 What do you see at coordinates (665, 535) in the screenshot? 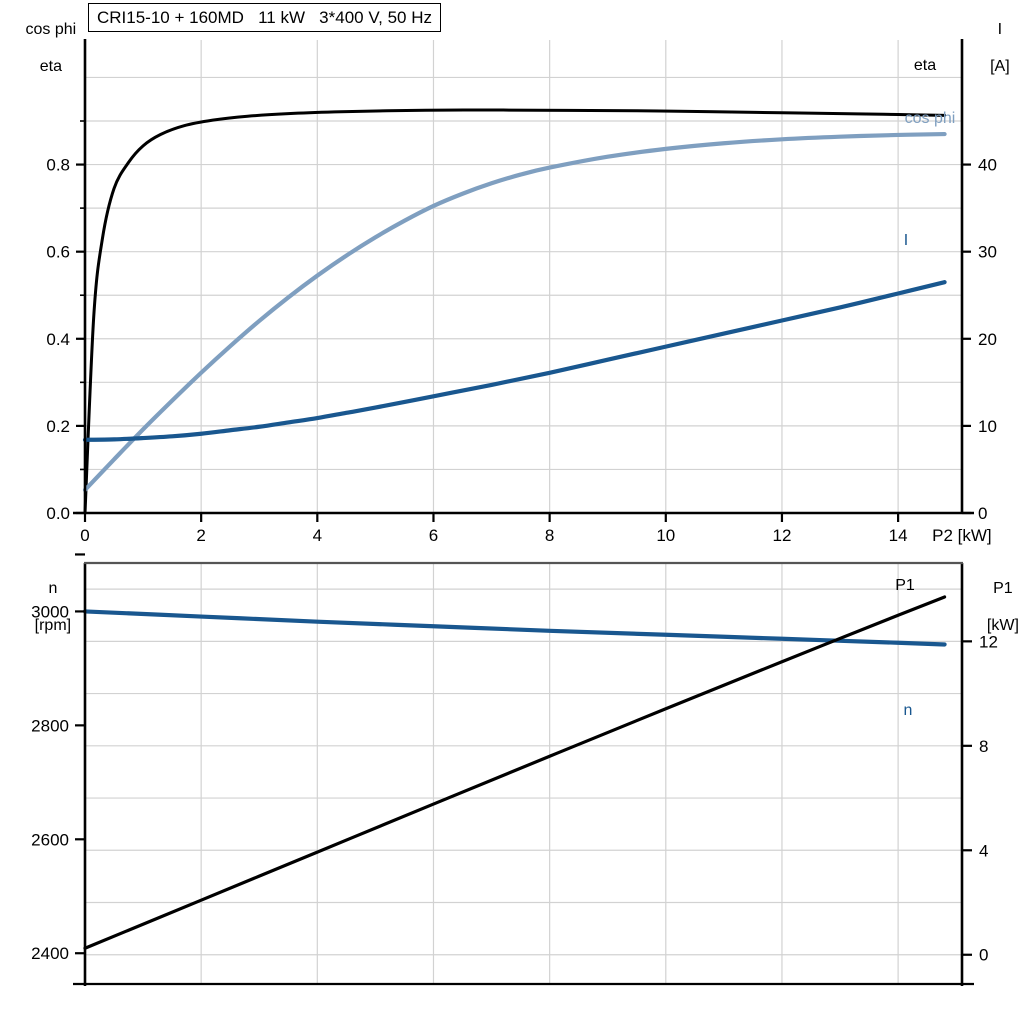
I see `top-x-tick-label: 10` at bounding box center [665, 535].